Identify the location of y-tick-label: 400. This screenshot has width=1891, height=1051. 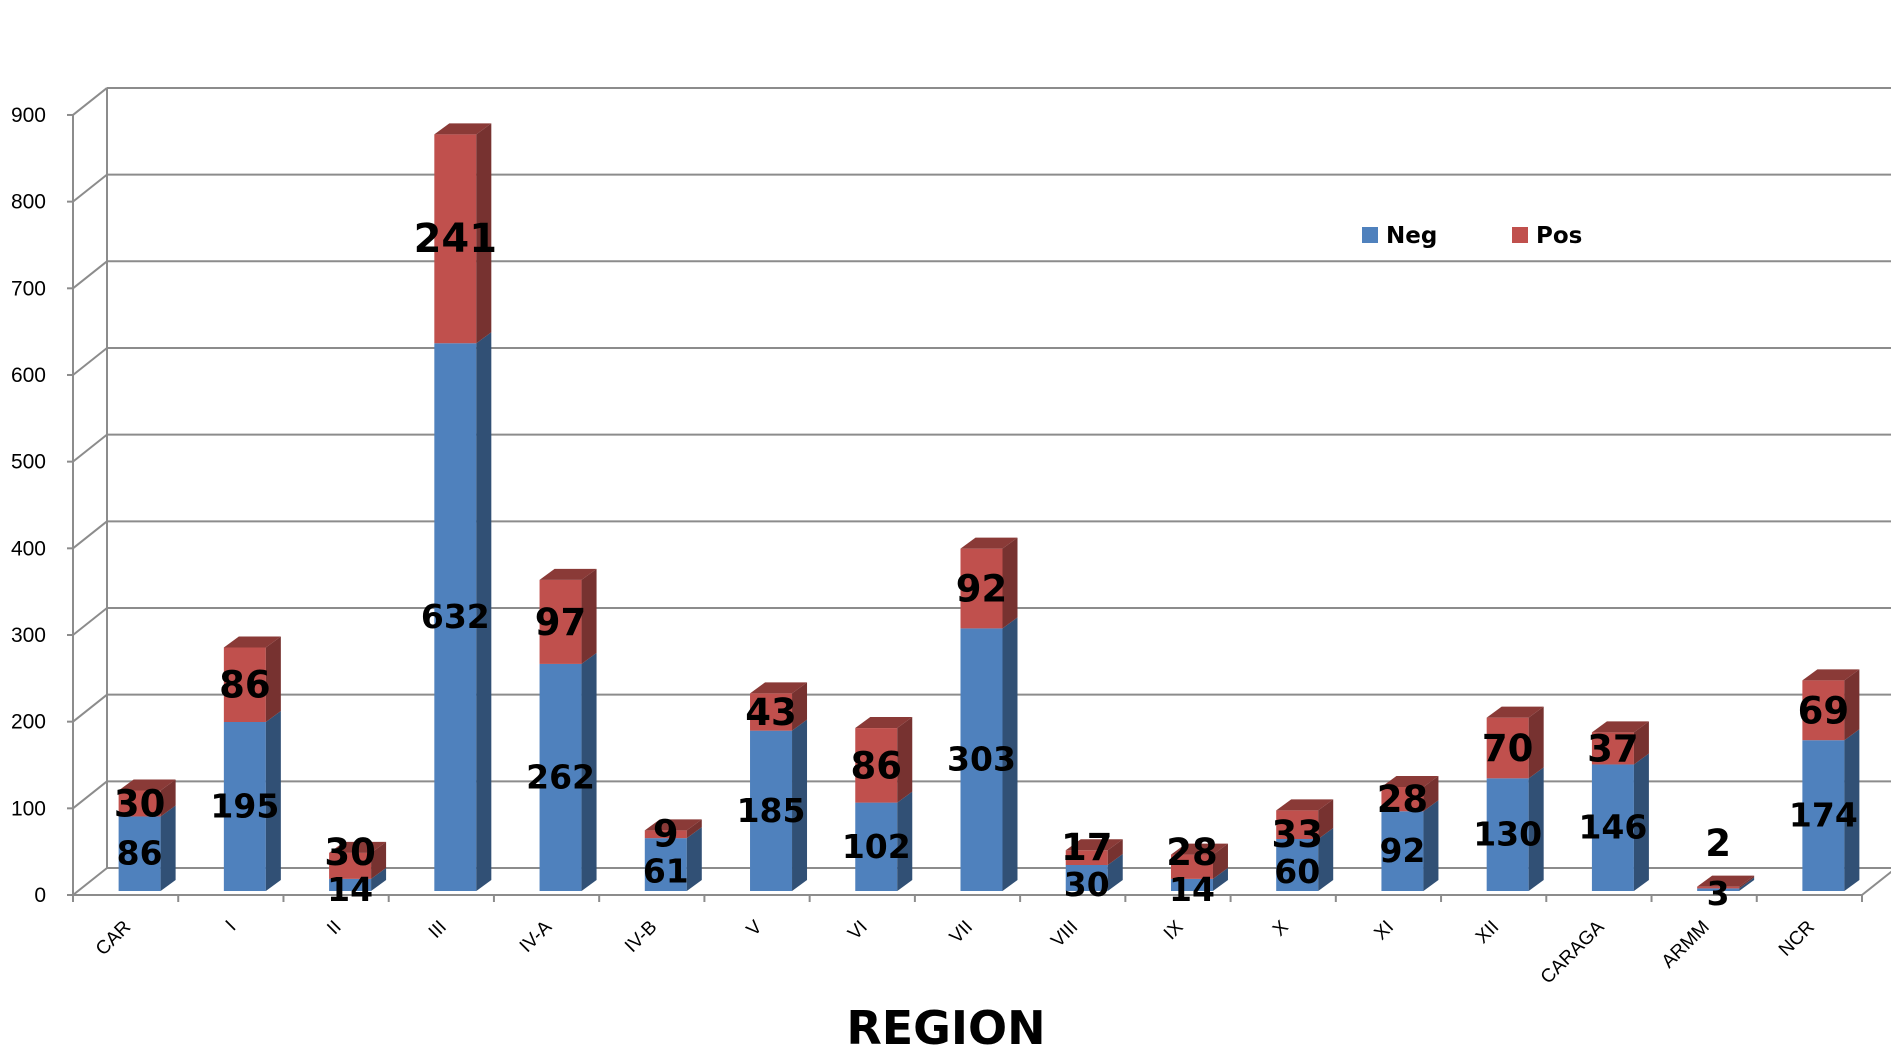
(28, 548).